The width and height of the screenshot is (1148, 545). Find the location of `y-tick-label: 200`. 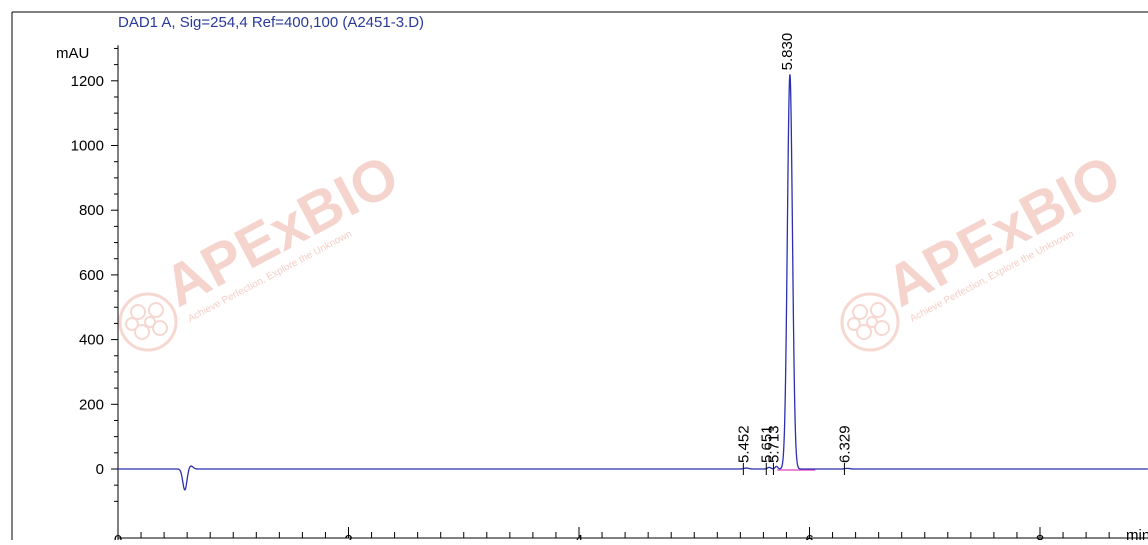

y-tick-label: 200 is located at coordinates (91, 404).